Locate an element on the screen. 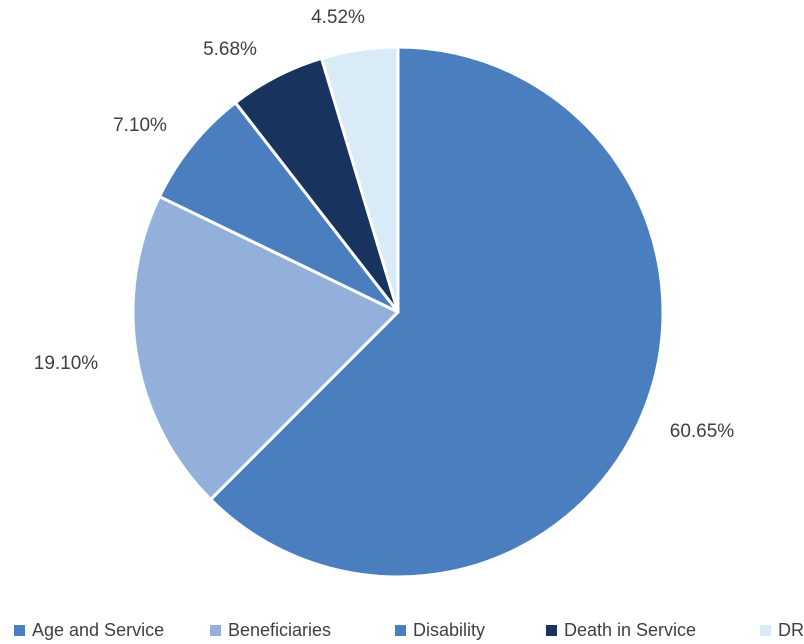 The width and height of the screenshot is (804, 644). legend-swatch-disability is located at coordinates (400, 630).